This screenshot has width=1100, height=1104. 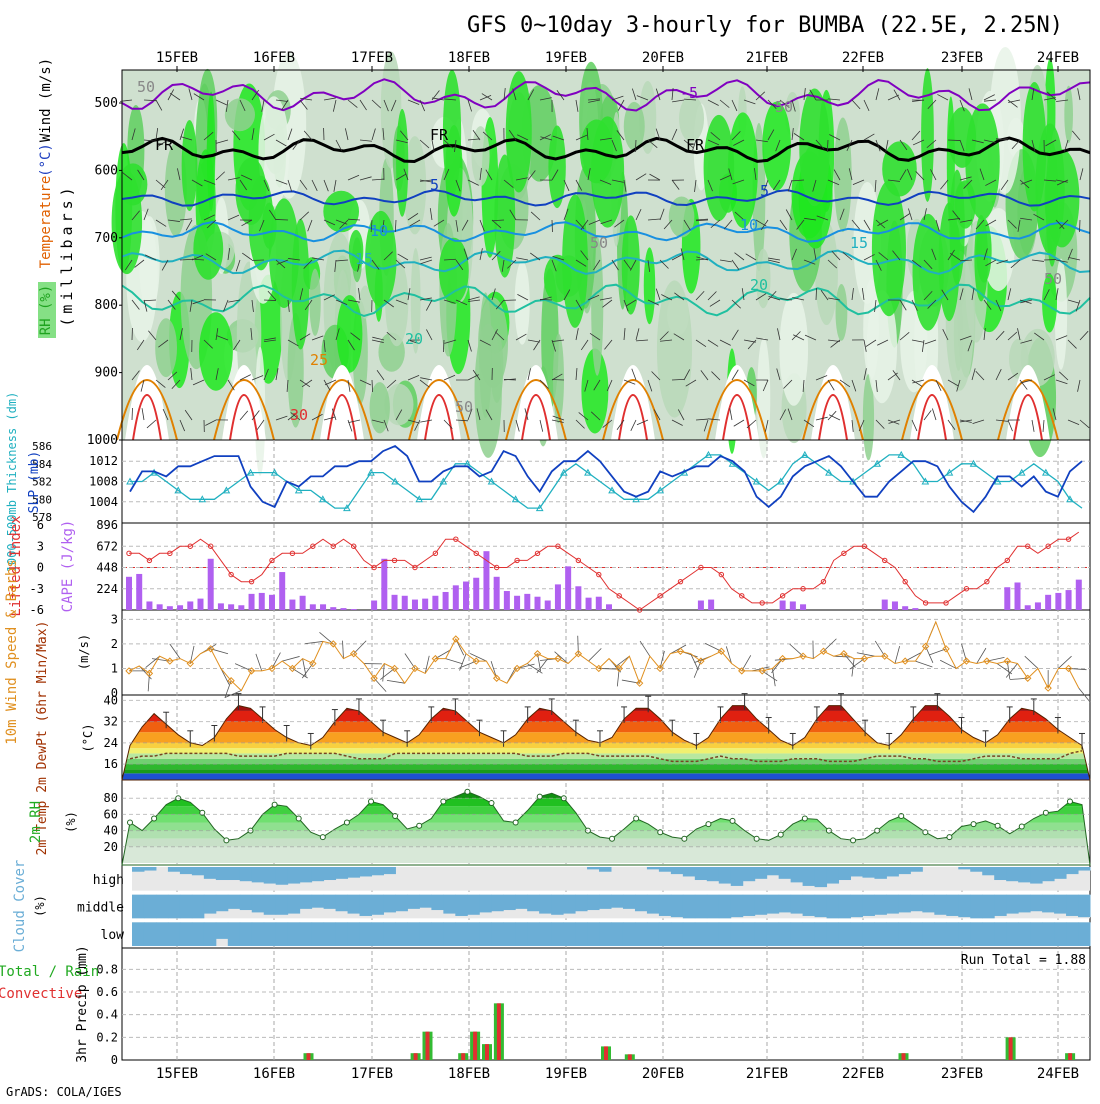 What do you see at coordinates (111, 814) in the screenshot?
I see `rh-tick-label: 60` at bounding box center [111, 814].